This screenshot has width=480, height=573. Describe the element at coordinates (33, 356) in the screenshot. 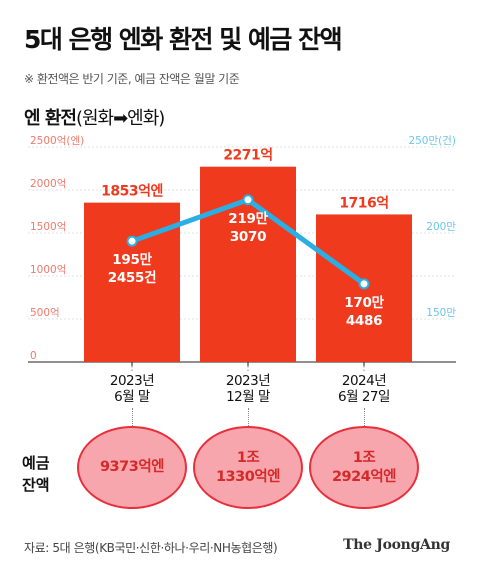

I see `left-axis-tick-label: 0` at that location.